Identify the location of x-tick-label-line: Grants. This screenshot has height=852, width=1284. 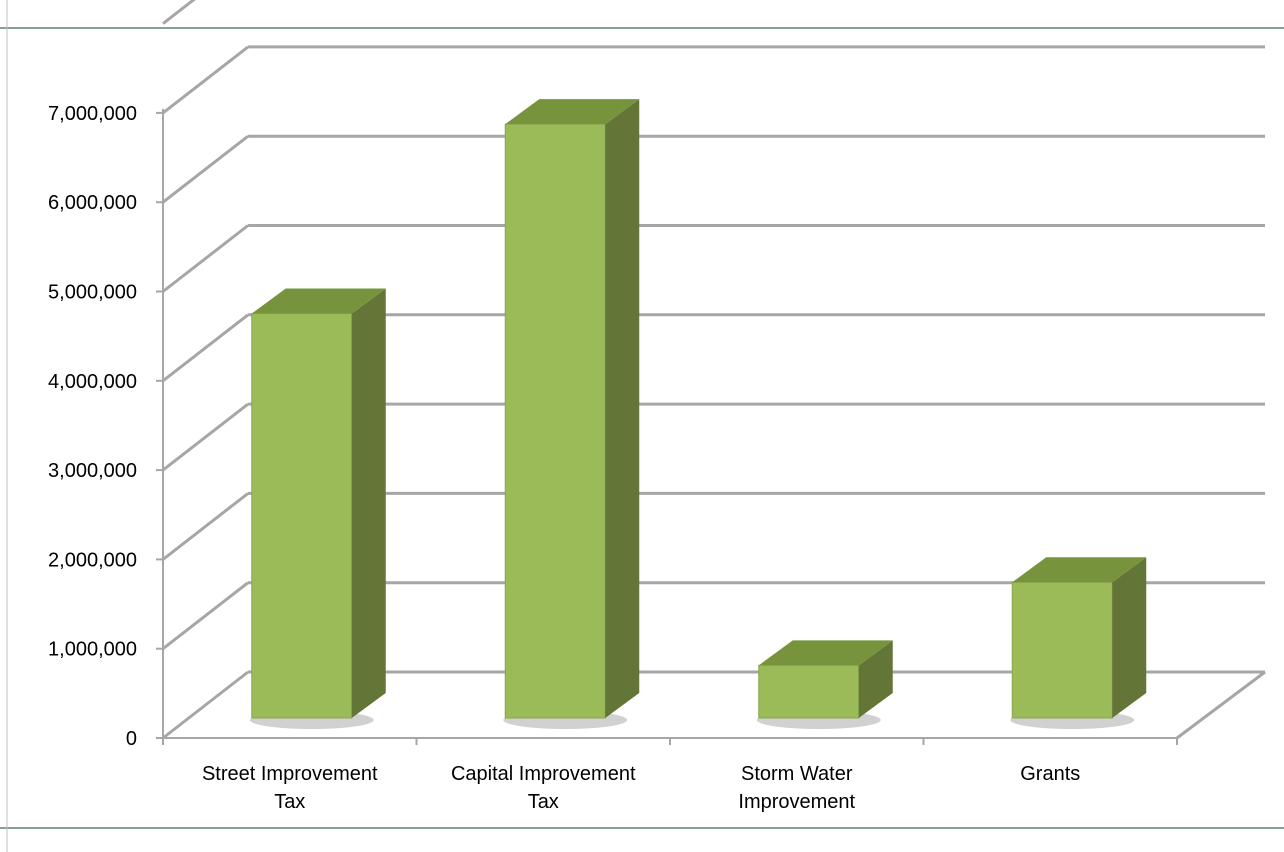
(1050, 774).